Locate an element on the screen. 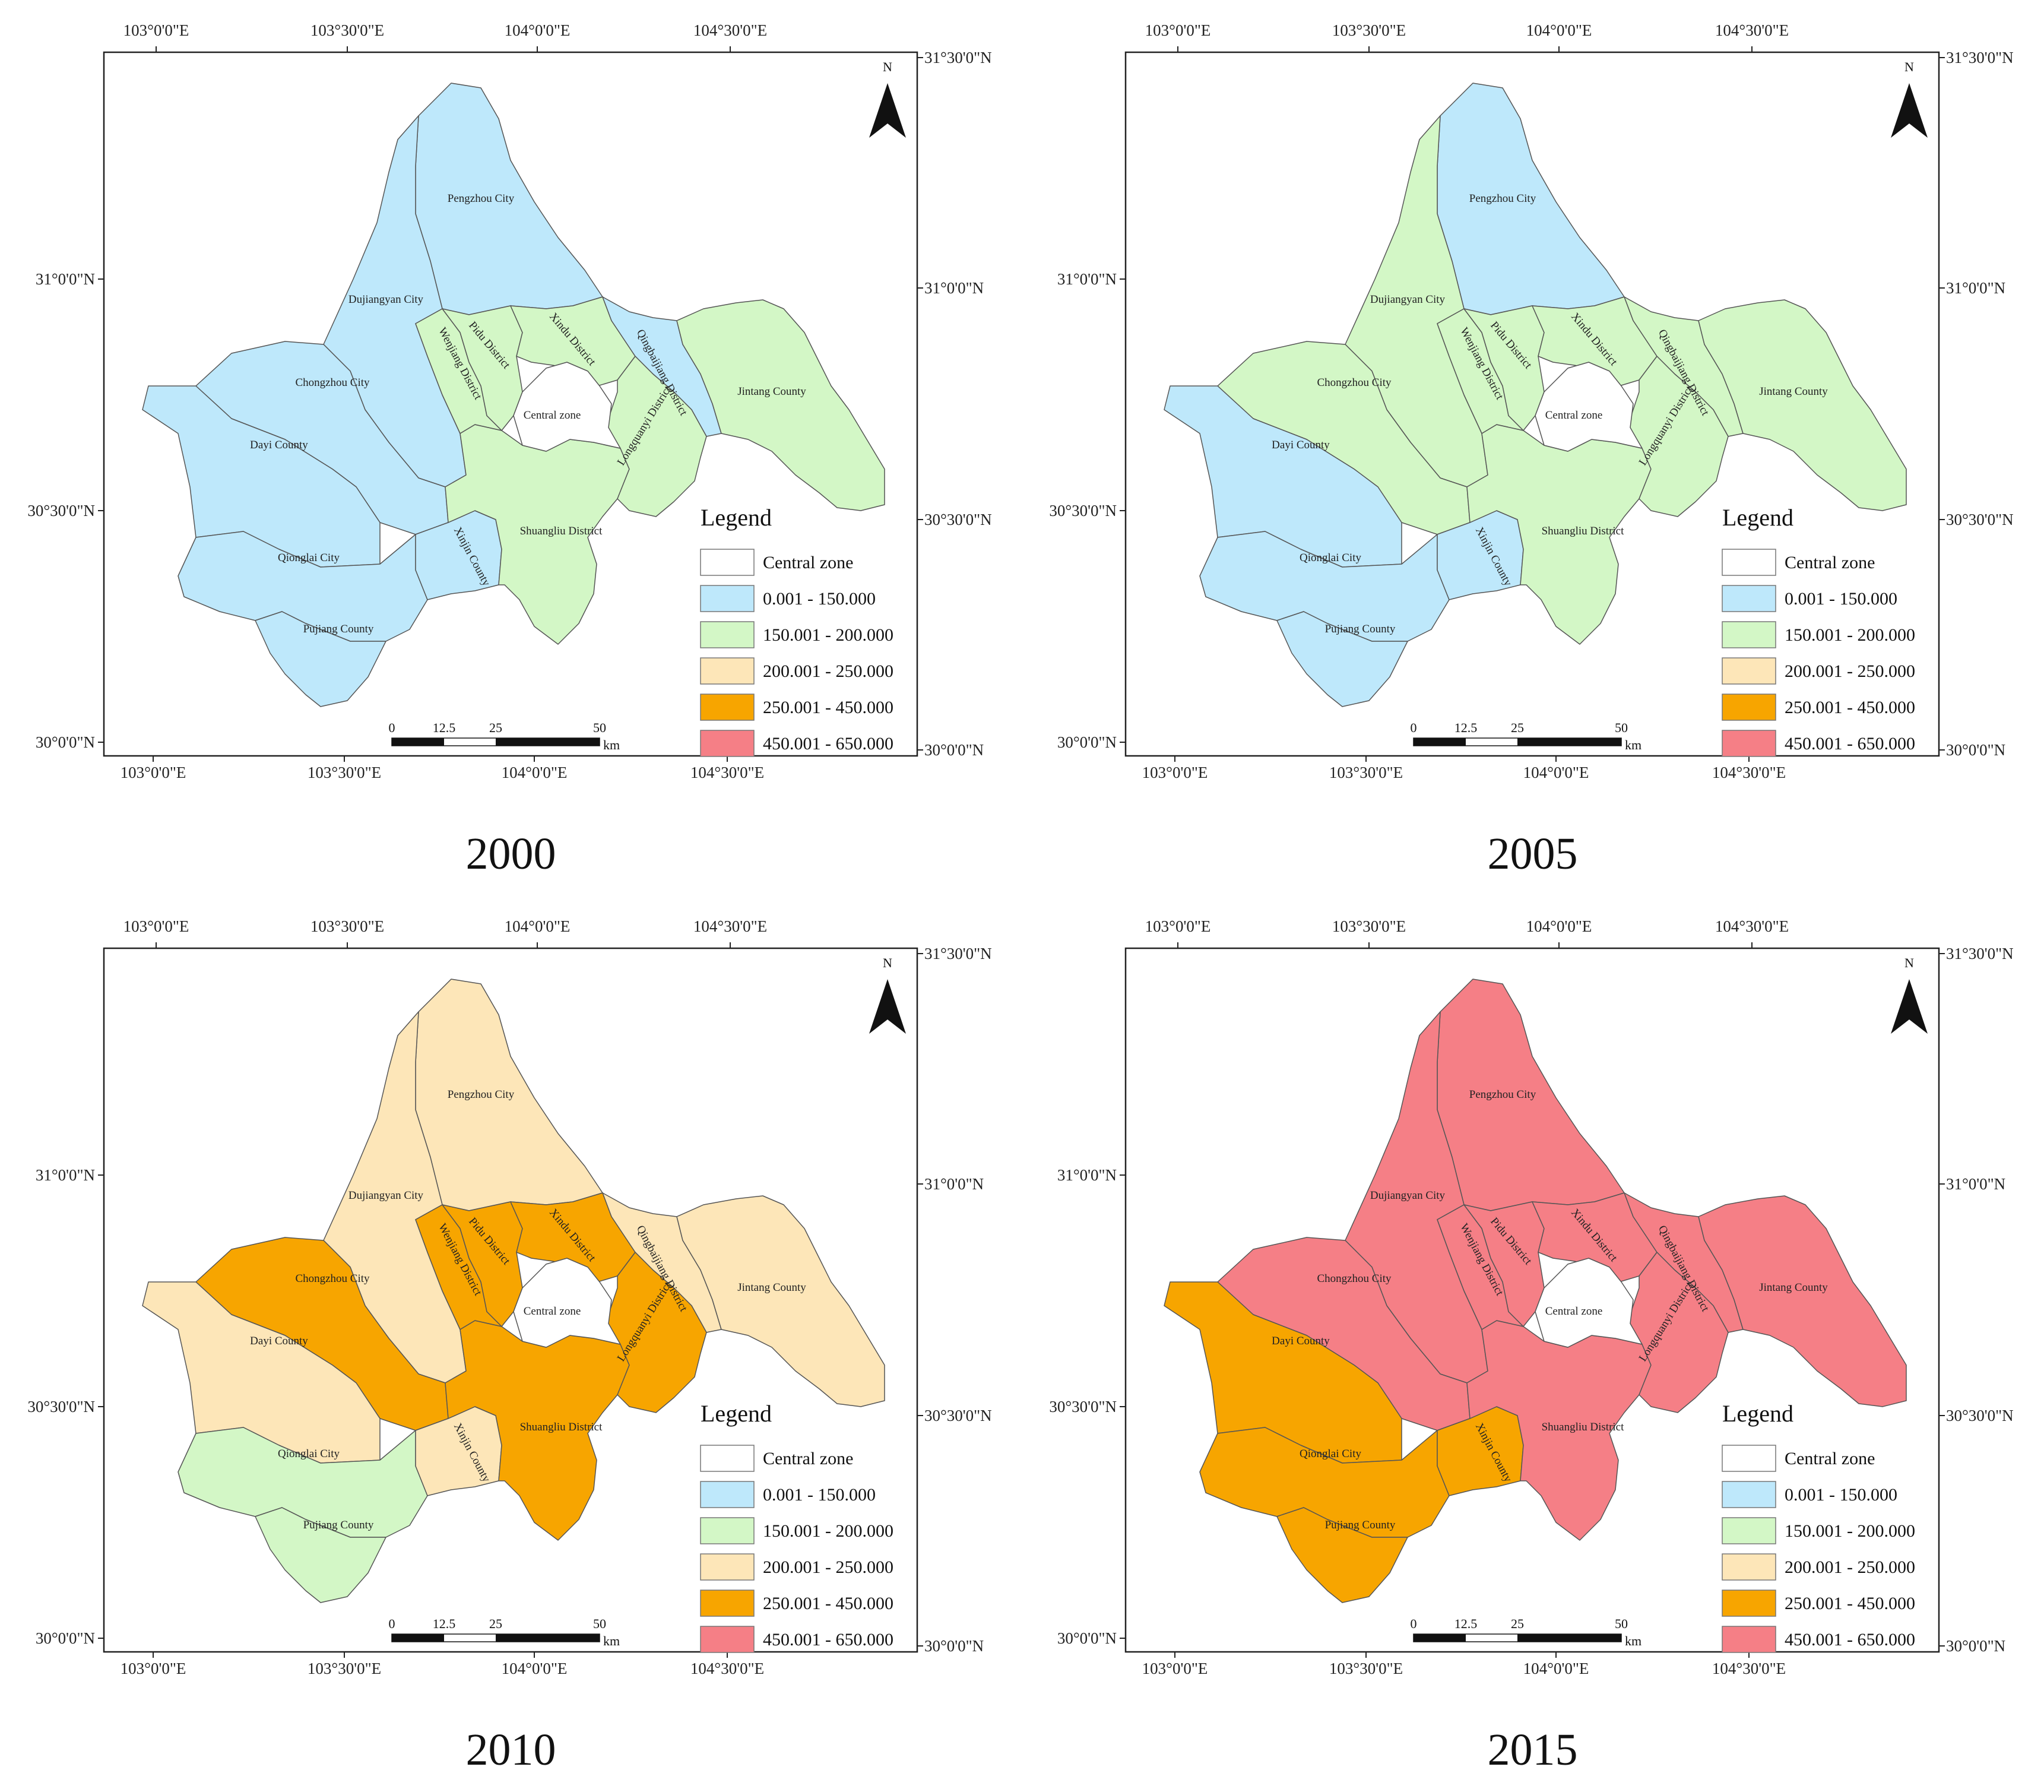  district-label-dujiangyan: Dujiangyan City is located at coordinates (386, 1196).